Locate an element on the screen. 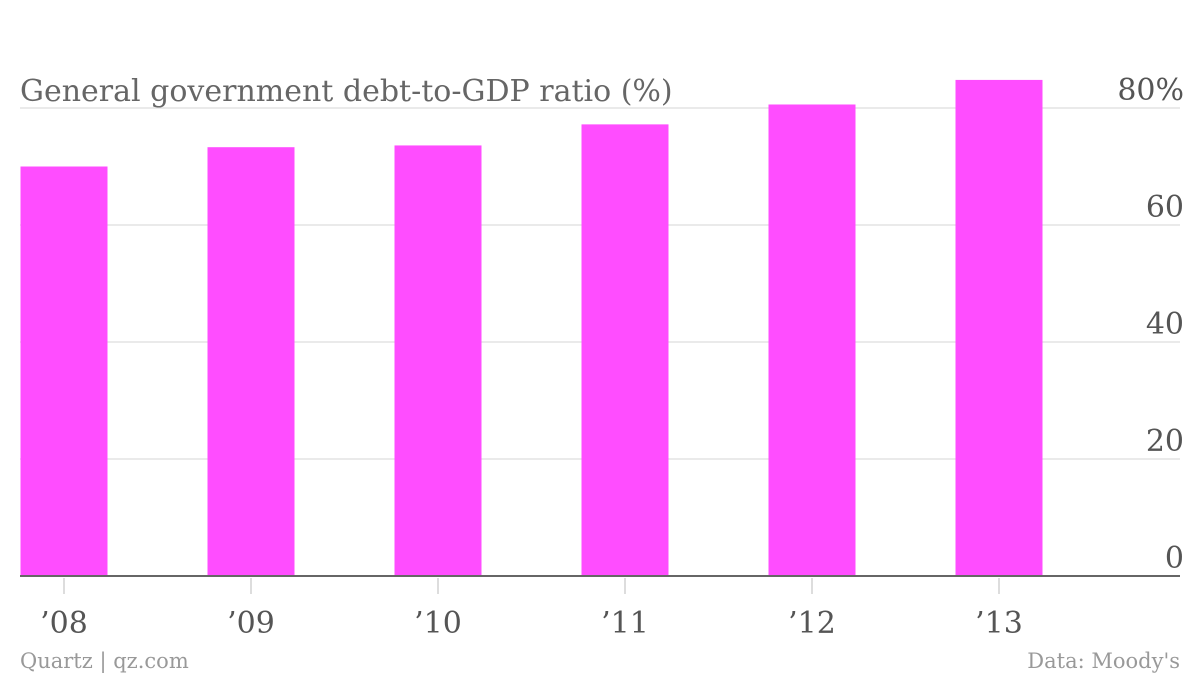 The height and width of the screenshot is (676, 1200). y-axis-tick-labels: 0 20 40 60 80% is located at coordinates (1150, 324).